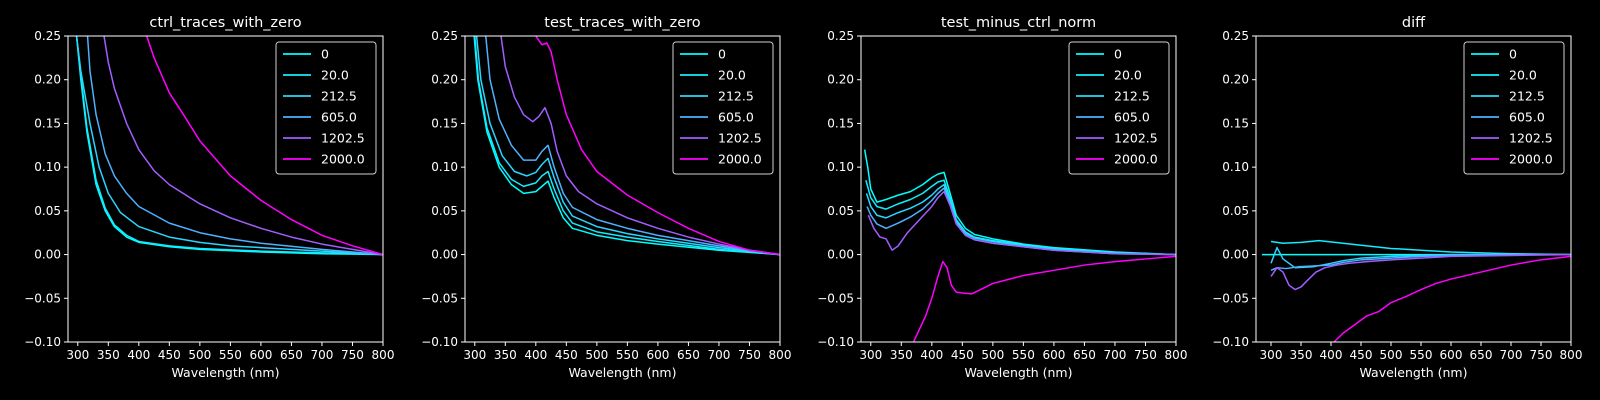 This screenshot has height=400, width=1600. Describe the element at coordinates (1527, 117) in the screenshot. I see `legend-label: 605.0` at that location.